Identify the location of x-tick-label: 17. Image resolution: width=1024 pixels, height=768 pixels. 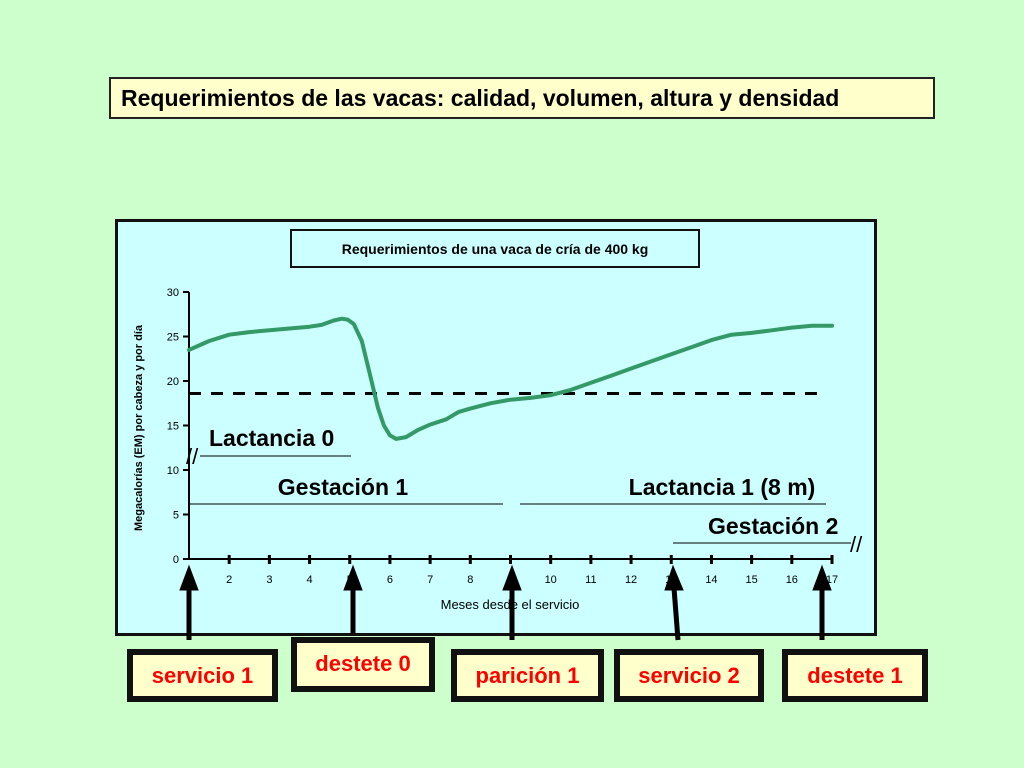
(832, 580).